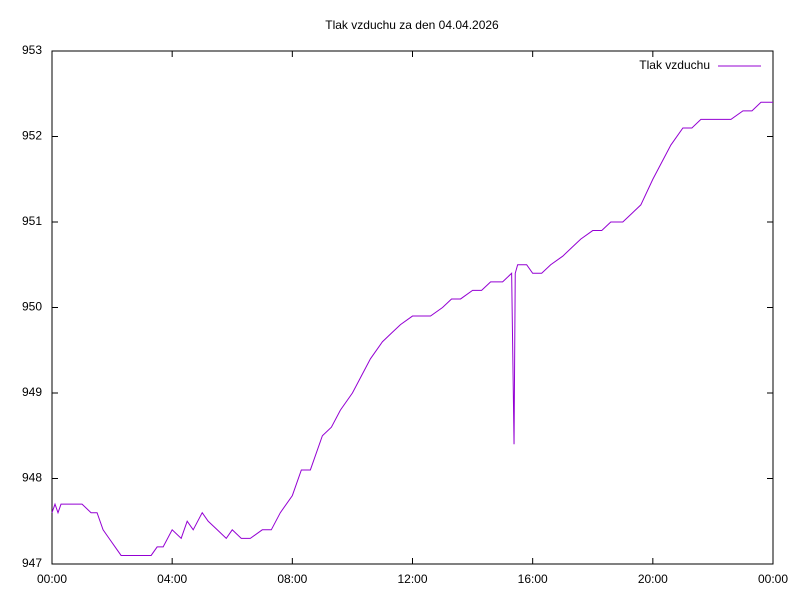 The height and width of the screenshot is (600, 800). I want to click on x-tick-label: 08:00, so click(292, 579).